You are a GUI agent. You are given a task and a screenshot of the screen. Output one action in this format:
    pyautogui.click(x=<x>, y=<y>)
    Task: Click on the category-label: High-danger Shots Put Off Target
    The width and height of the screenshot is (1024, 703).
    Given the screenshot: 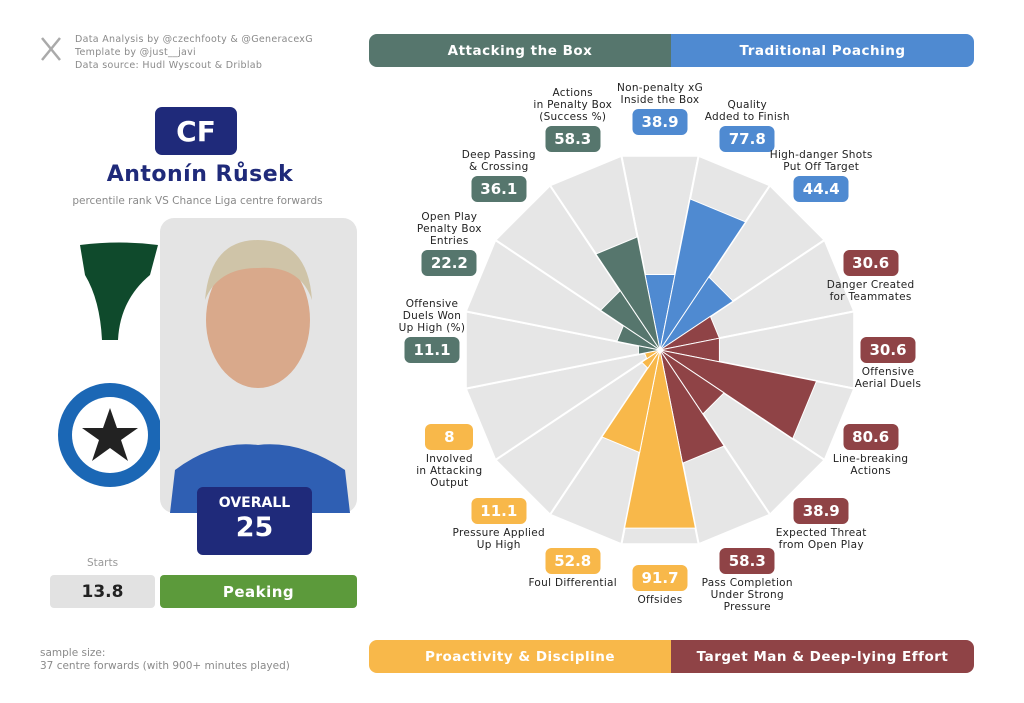 What is the action you would take?
    pyautogui.click(x=821, y=160)
    